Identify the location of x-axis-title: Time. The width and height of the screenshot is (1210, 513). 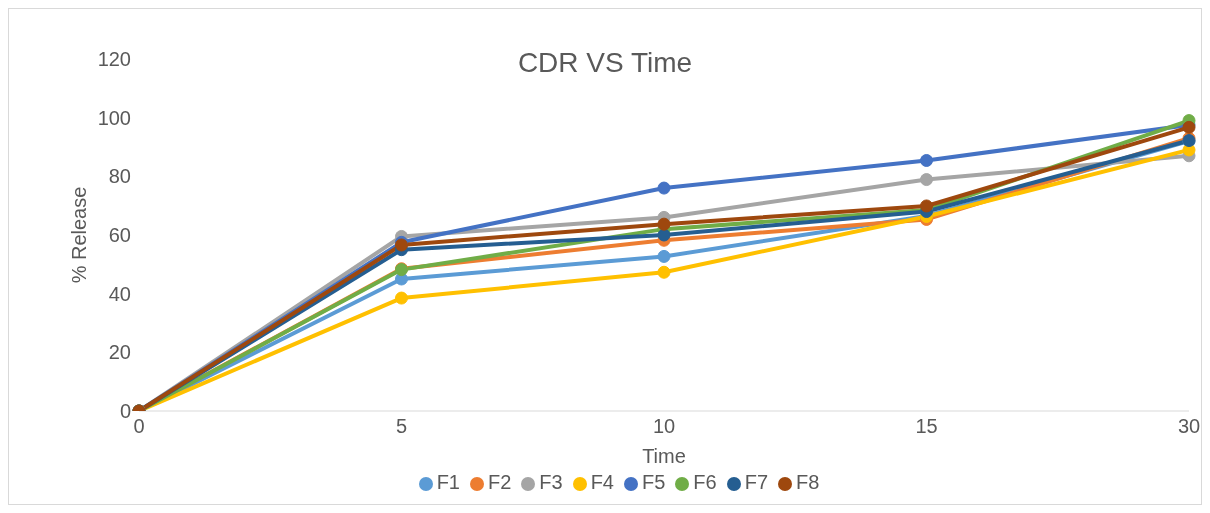
(664, 456).